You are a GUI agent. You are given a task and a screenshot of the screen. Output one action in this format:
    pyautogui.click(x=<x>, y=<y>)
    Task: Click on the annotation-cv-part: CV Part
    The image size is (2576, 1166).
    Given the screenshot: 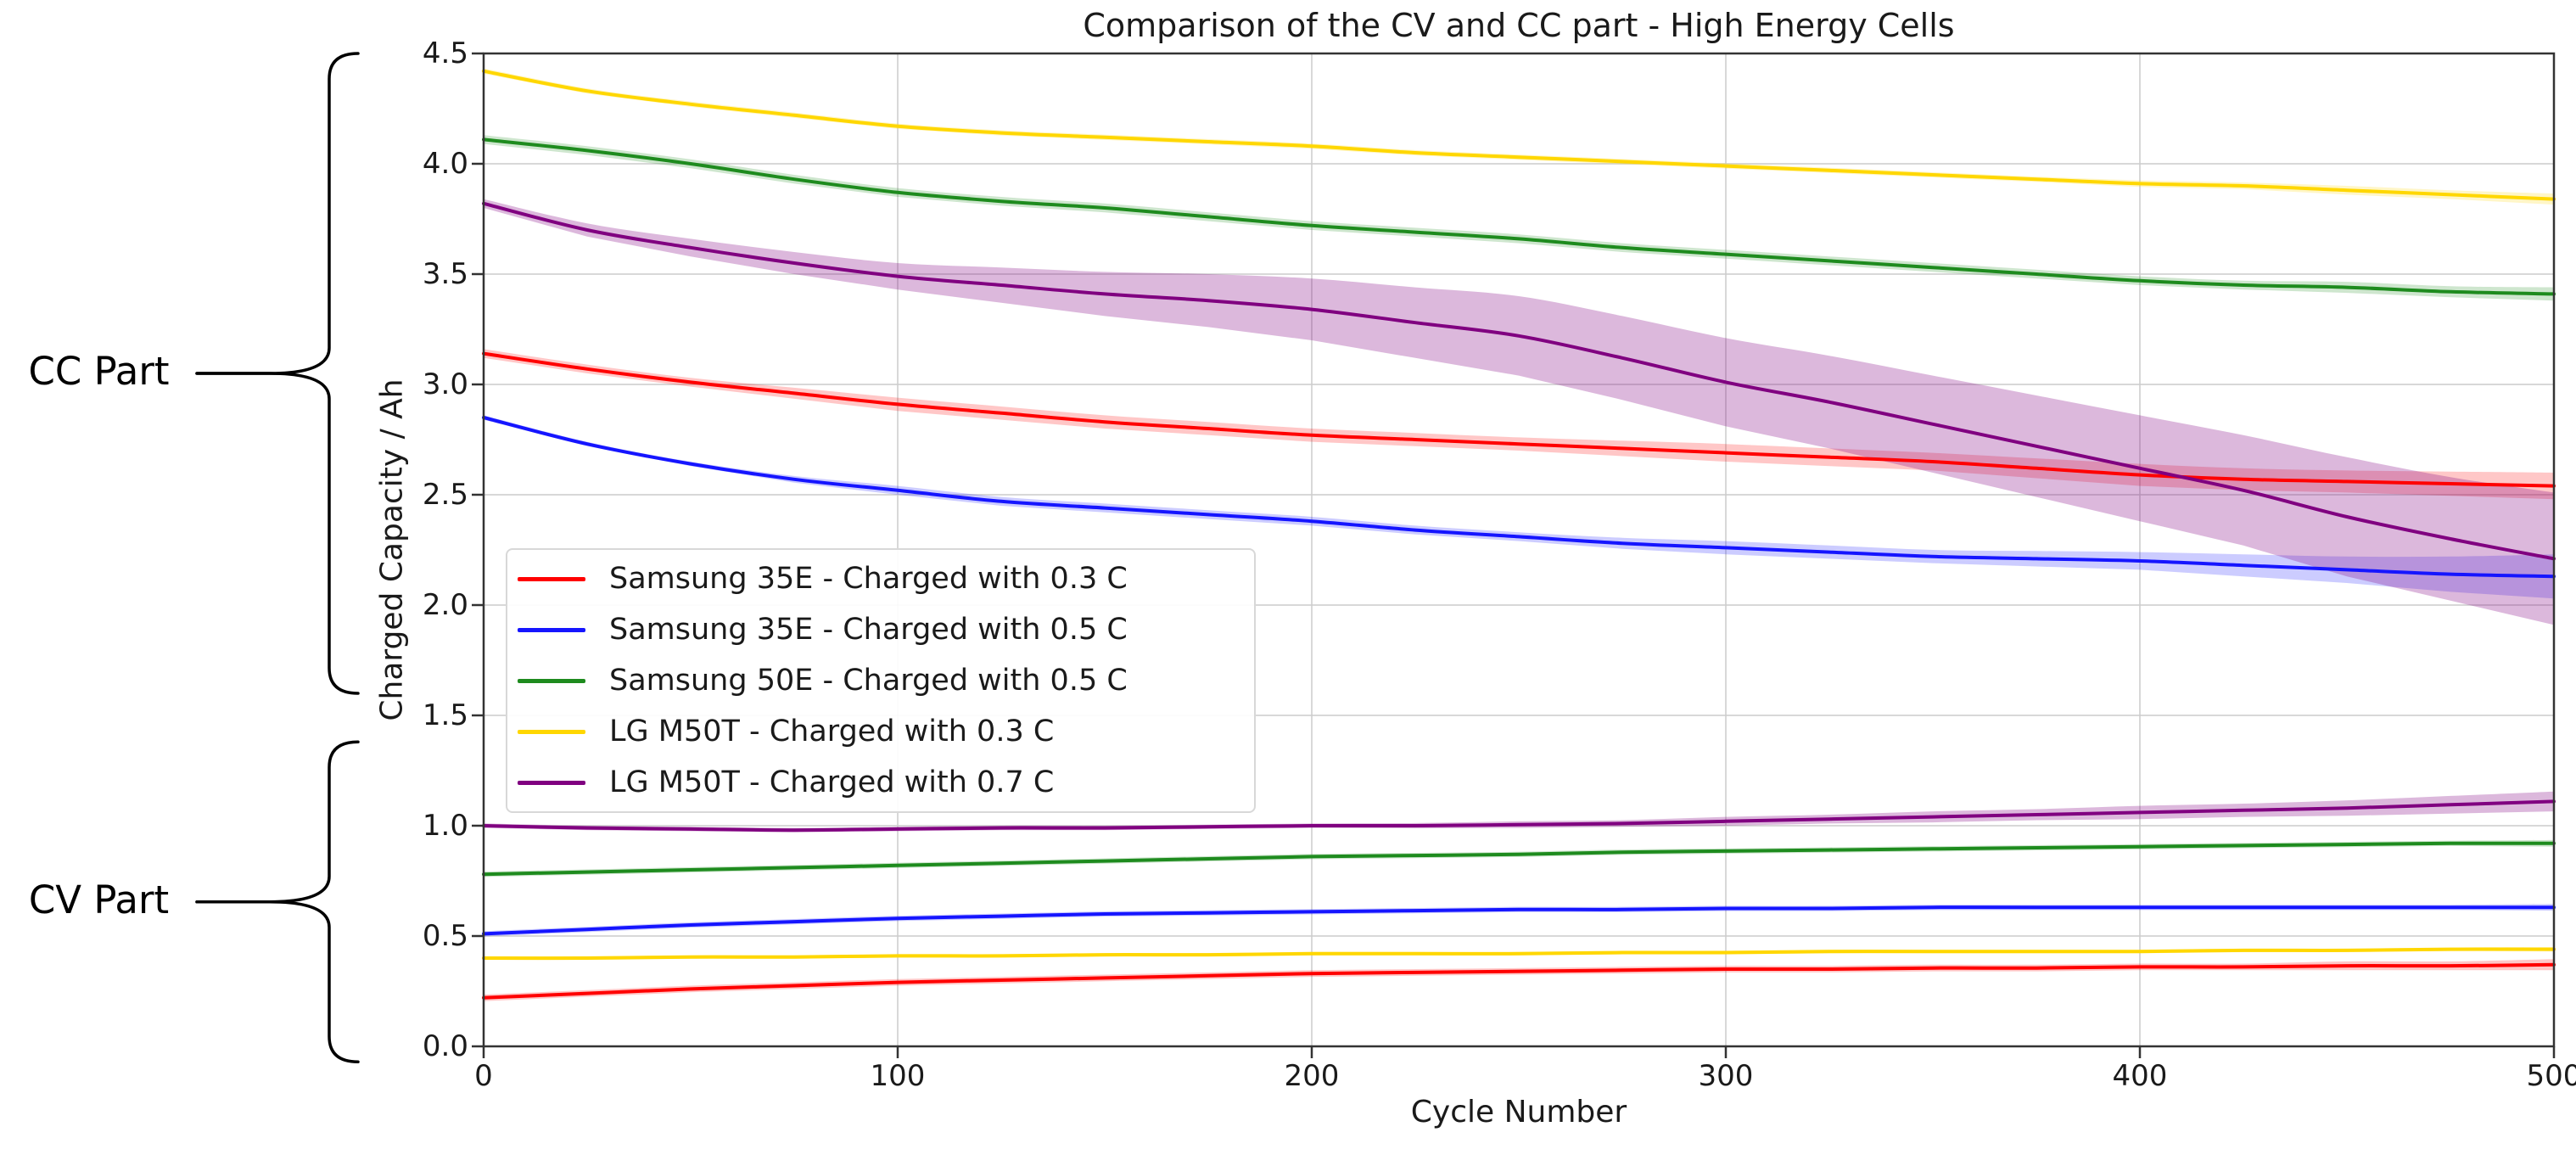 What is the action you would take?
    pyautogui.click(x=99, y=899)
    